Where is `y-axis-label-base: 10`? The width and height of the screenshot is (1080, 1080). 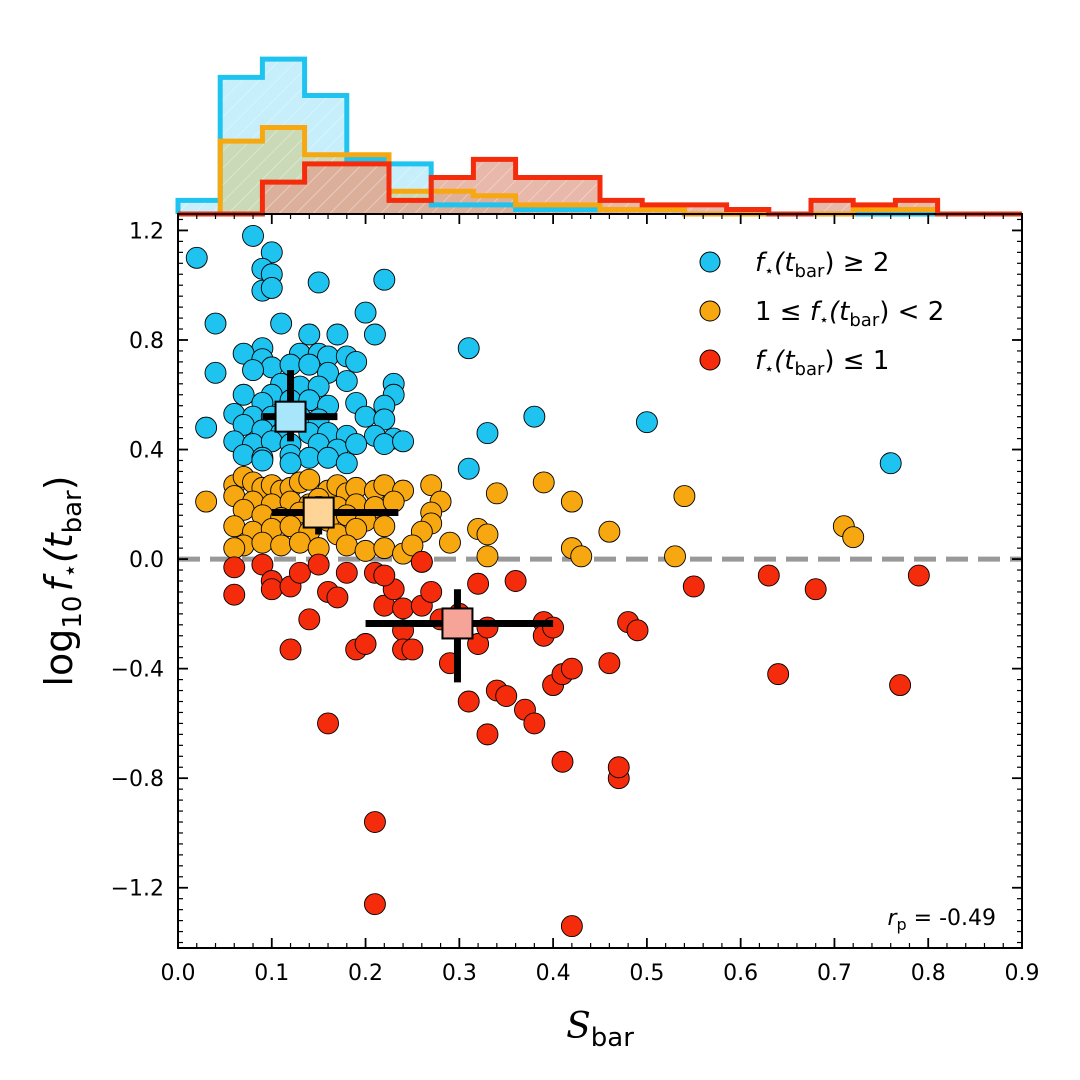
y-axis-label-base: 10 is located at coordinates (73, 612).